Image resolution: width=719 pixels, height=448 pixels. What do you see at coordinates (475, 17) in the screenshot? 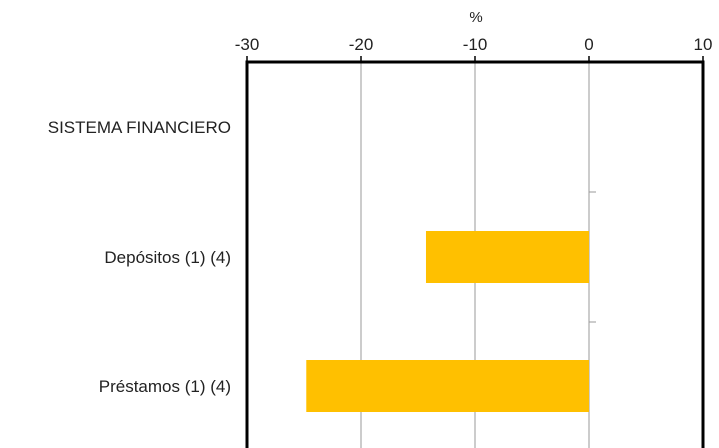
I see `x-axis-unit-label: %` at bounding box center [475, 17].